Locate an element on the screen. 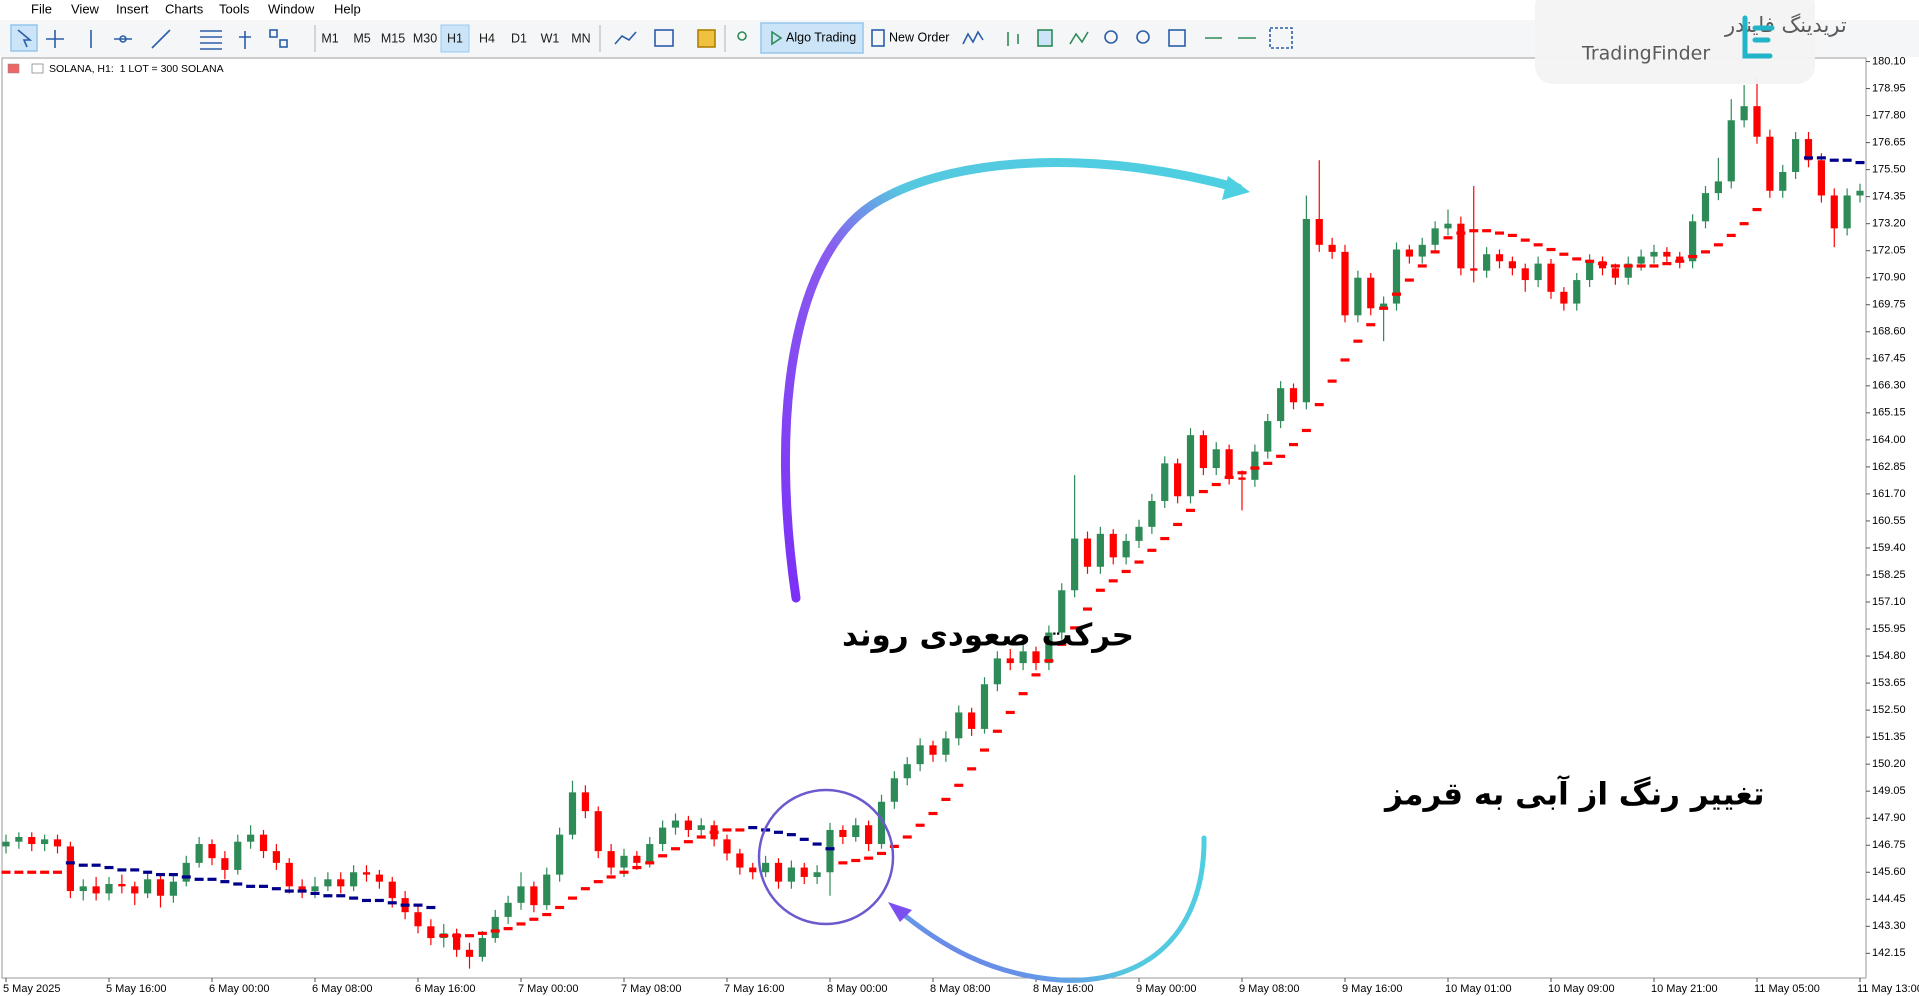  timeframe-button: M1 is located at coordinates (329, 38).